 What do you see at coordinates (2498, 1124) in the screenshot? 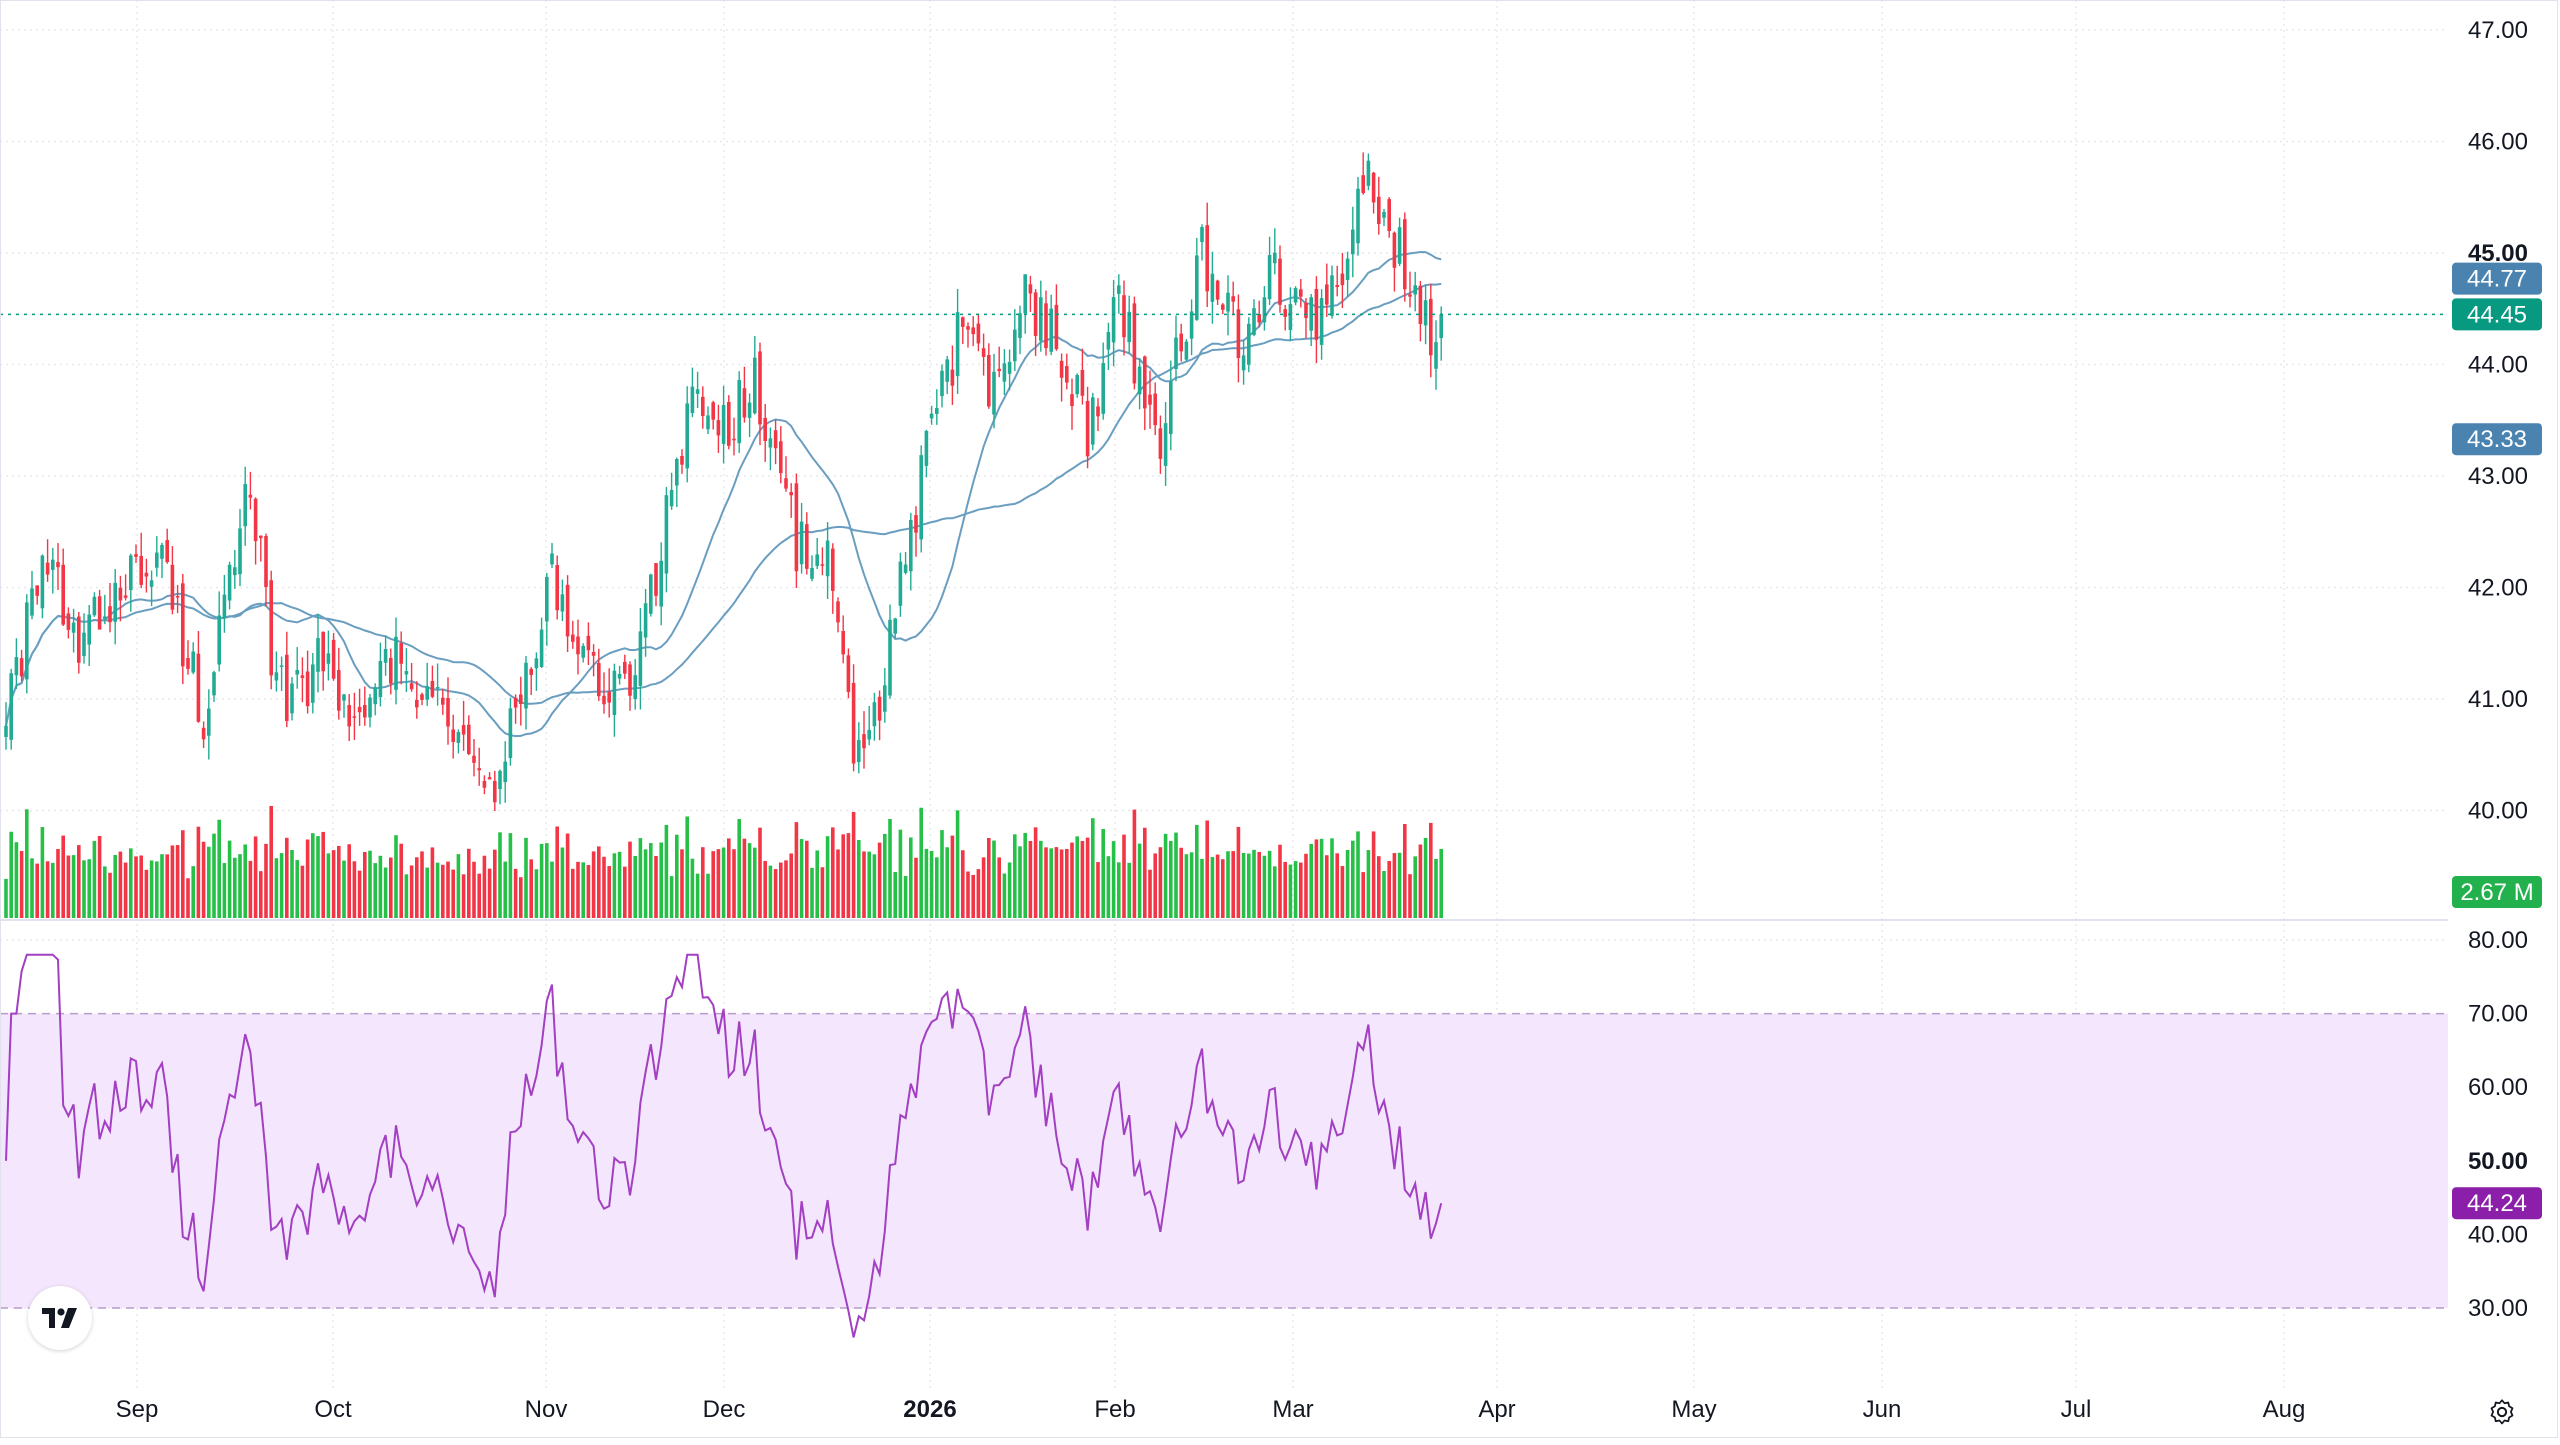
I see `rsi-axis: 80.00 70.00 60.00 50.00 40.00 30.00` at bounding box center [2498, 1124].